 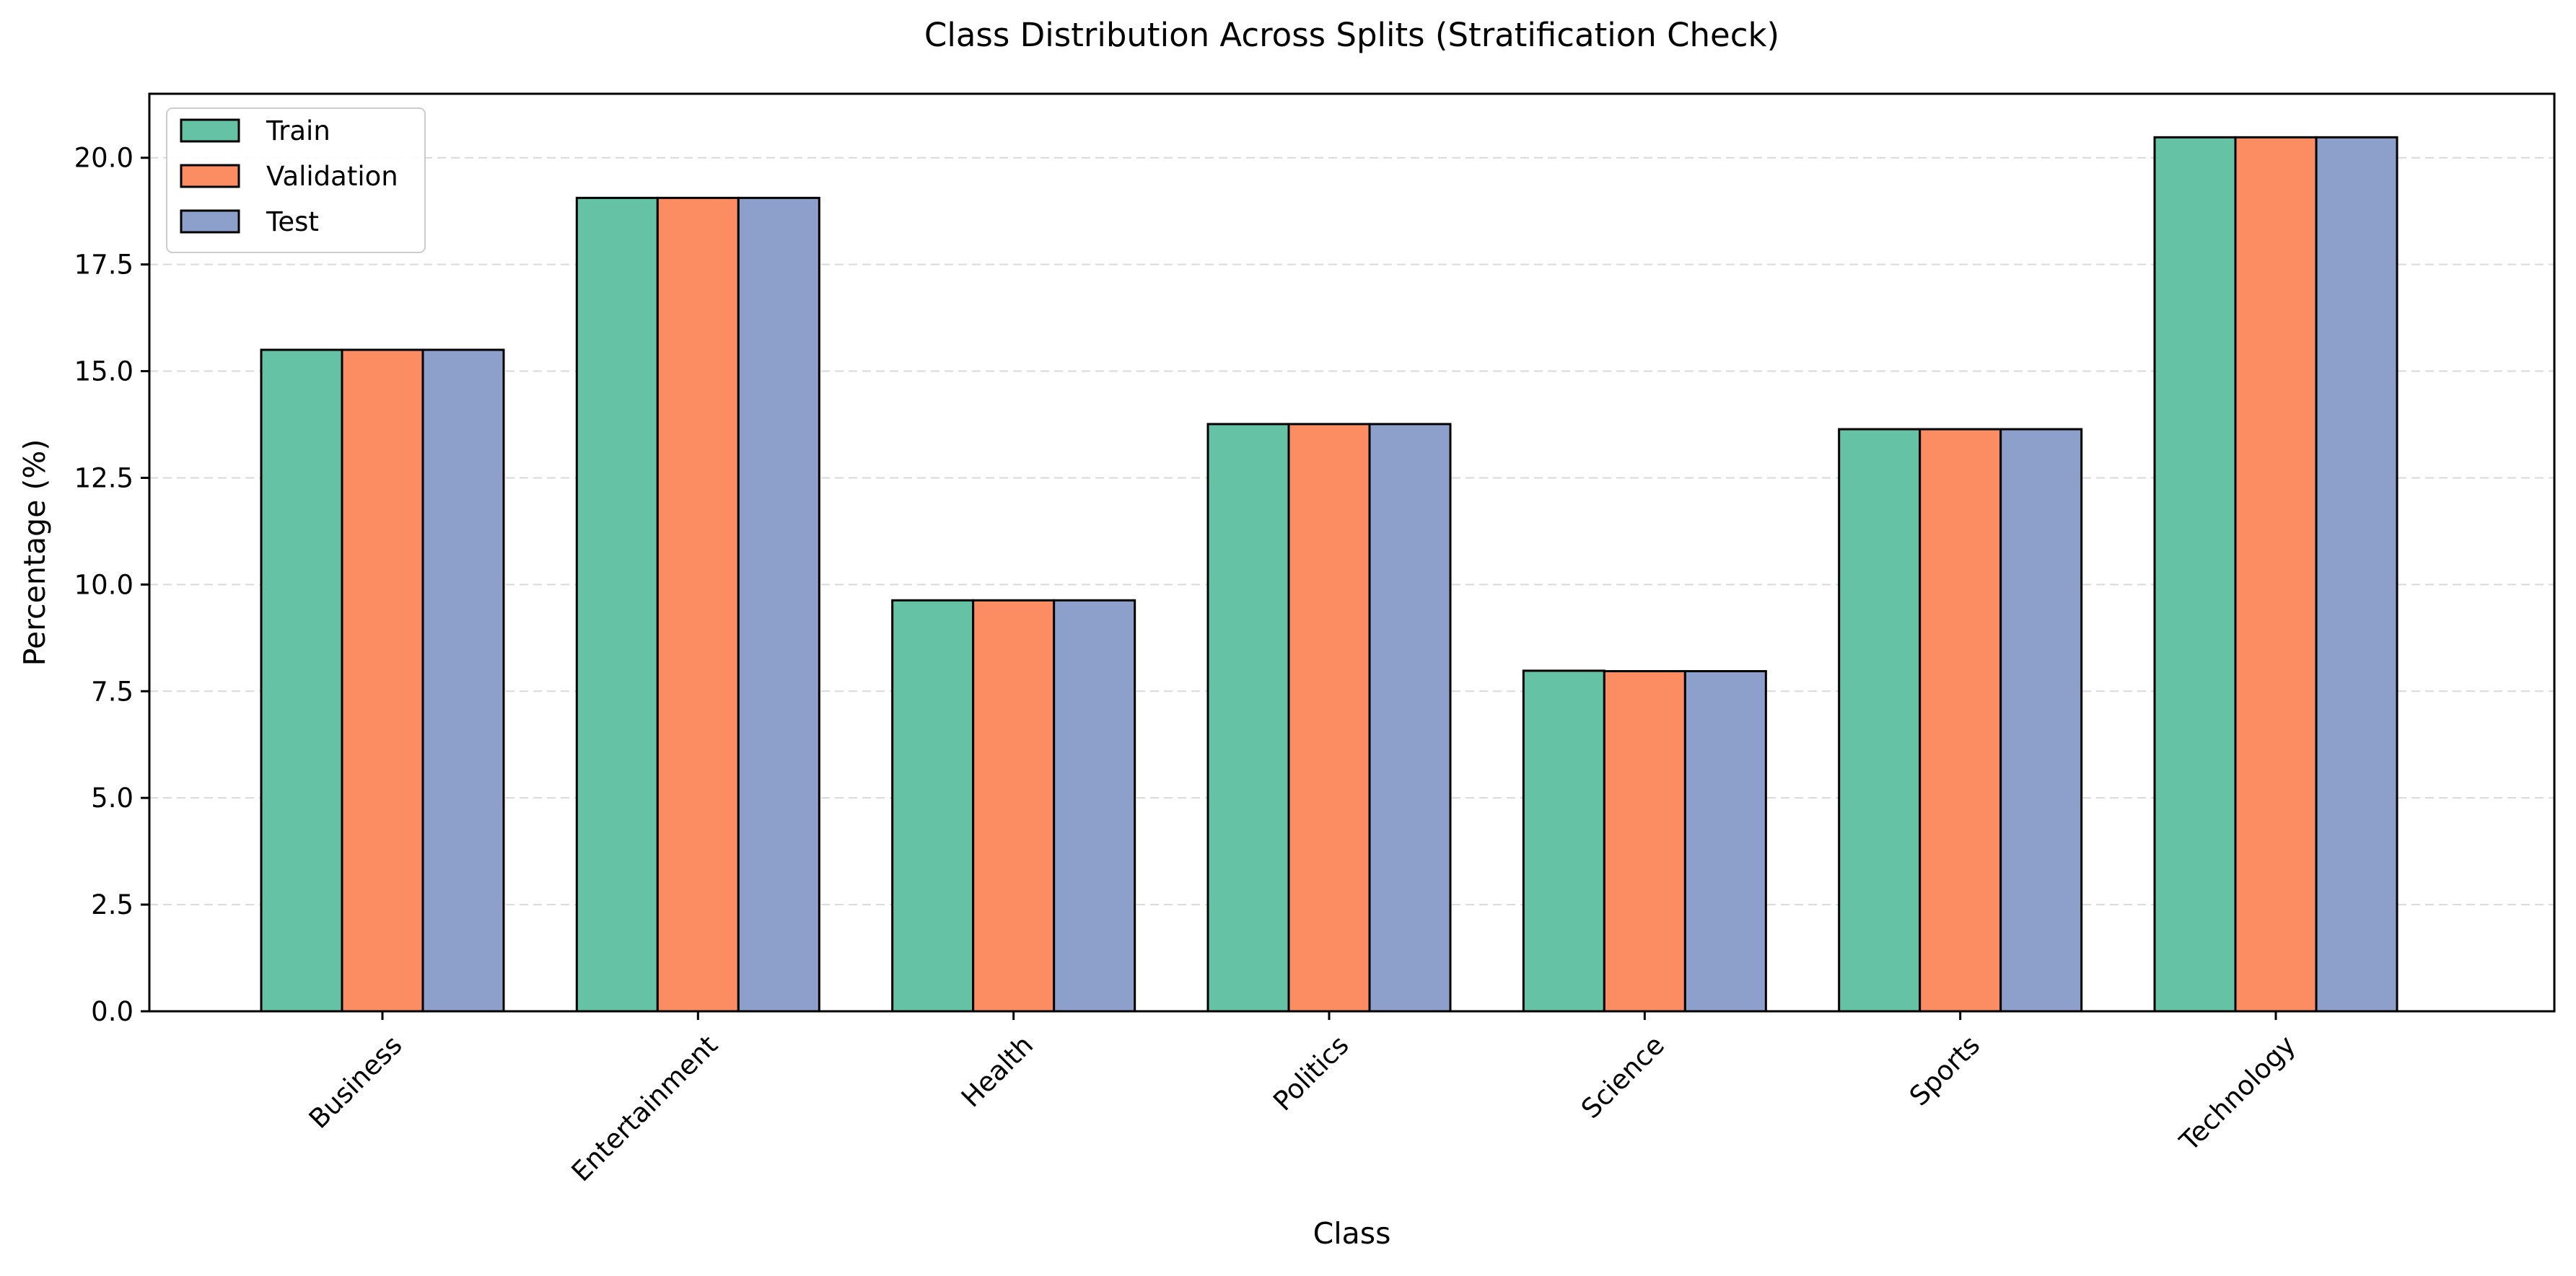 What do you see at coordinates (1014, 806) in the screenshot?
I see `bar-validation-health` at bounding box center [1014, 806].